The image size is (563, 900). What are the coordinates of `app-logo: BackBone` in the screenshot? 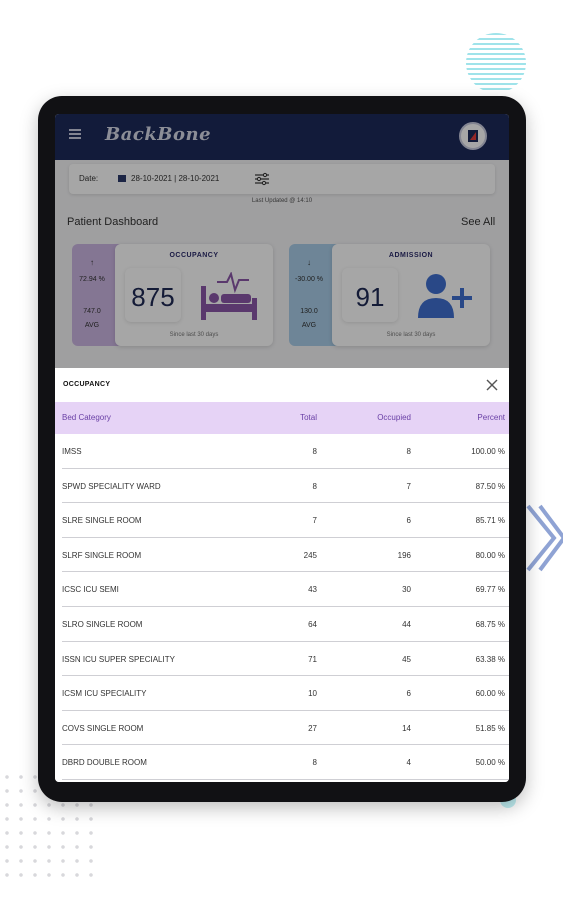 It's located at (158, 134).